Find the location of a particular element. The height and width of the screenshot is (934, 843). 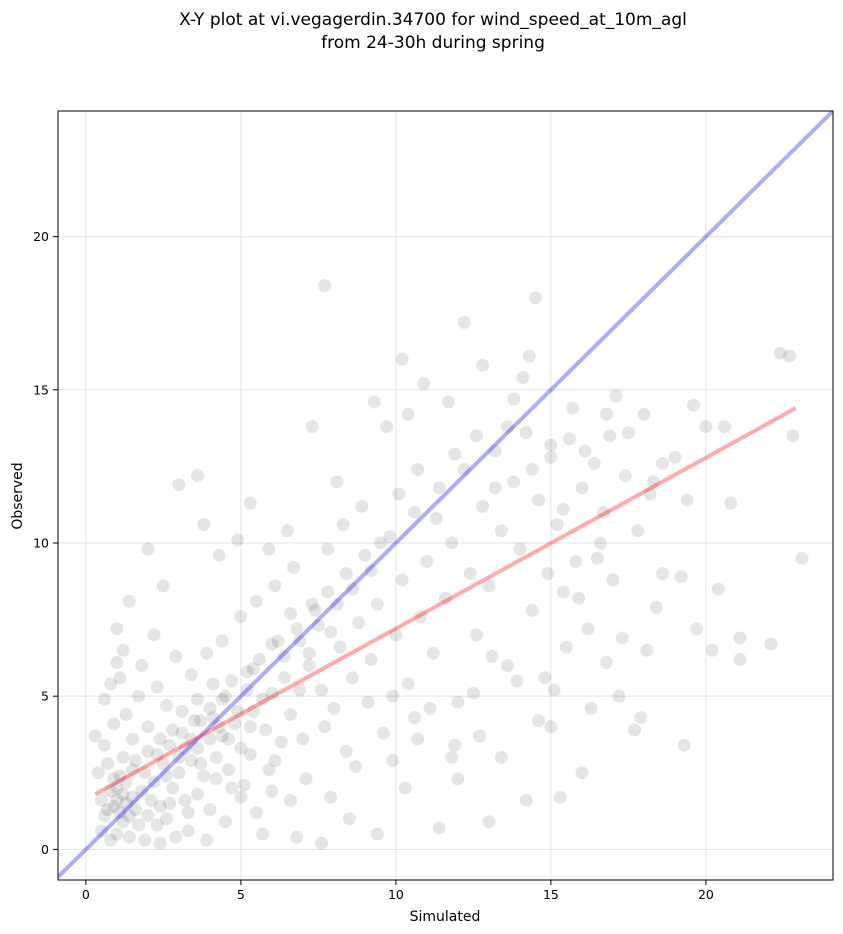

x-tick-label: 5 is located at coordinates (241, 894).